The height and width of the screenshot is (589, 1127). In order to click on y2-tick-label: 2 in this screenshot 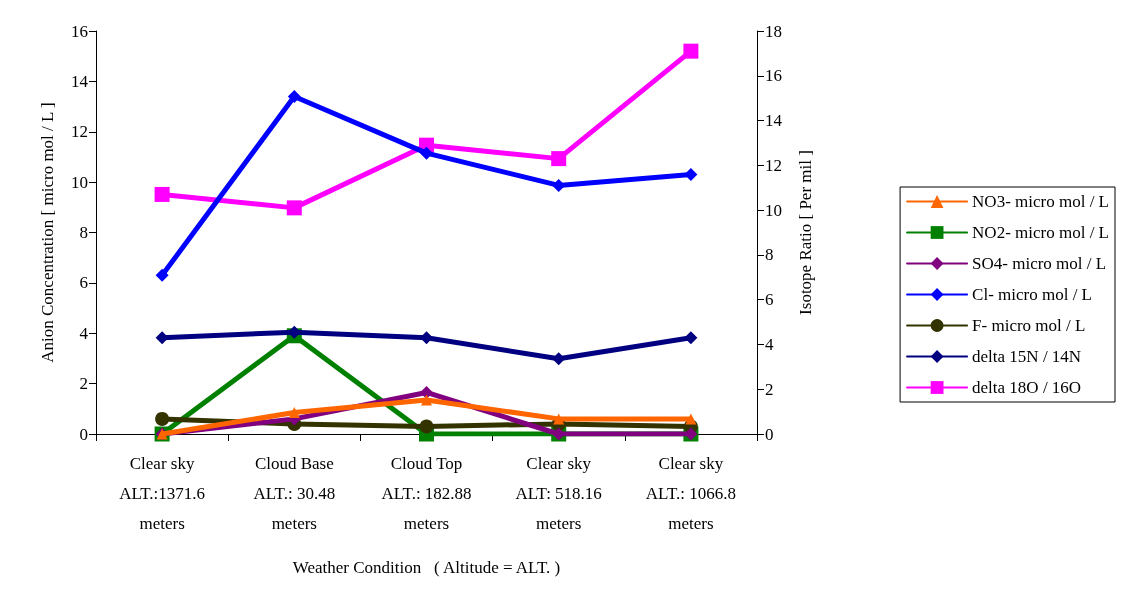, I will do `click(769, 389)`.